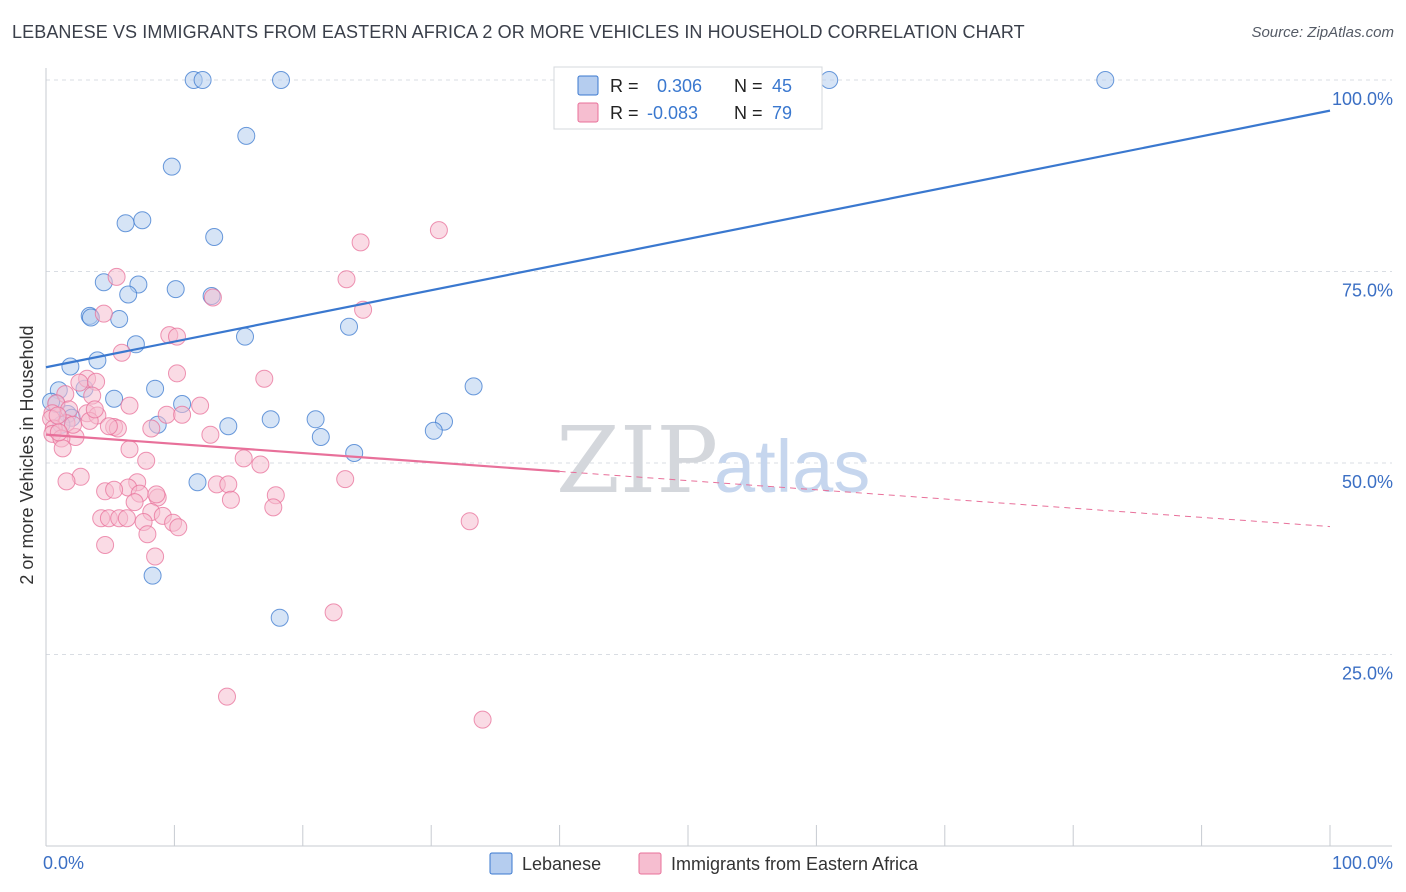  What do you see at coordinates (624, 113) in the screenshot?
I see `legend-r-label-2: R =` at bounding box center [624, 113].